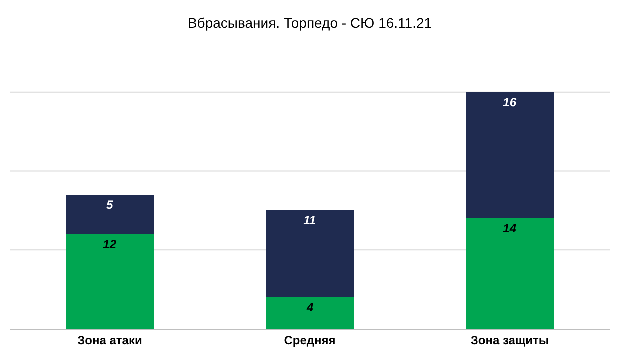 The height and width of the screenshot is (364, 620). What do you see at coordinates (310, 221) in the screenshot?
I see `data-label: 11` at bounding box center [310, 221].